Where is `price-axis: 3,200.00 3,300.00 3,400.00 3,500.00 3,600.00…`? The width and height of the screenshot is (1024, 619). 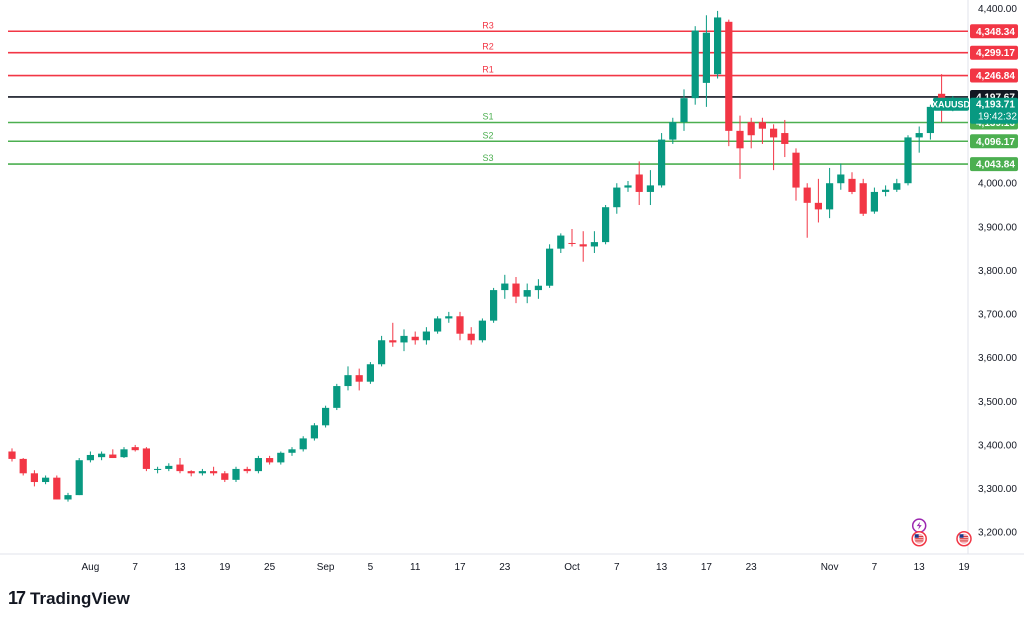 price-axis: 3,200.00 3,300.00 3,400.00 3,500.00 3,600.00… is located at coordinates (997, 271).